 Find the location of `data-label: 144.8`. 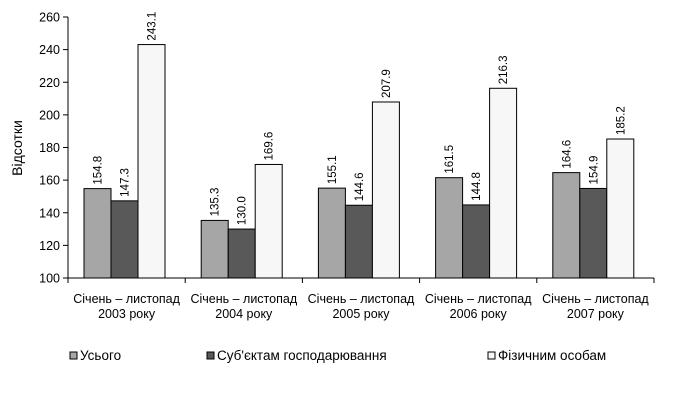

data-label: 144.8 is located at coordinates (477, 186).